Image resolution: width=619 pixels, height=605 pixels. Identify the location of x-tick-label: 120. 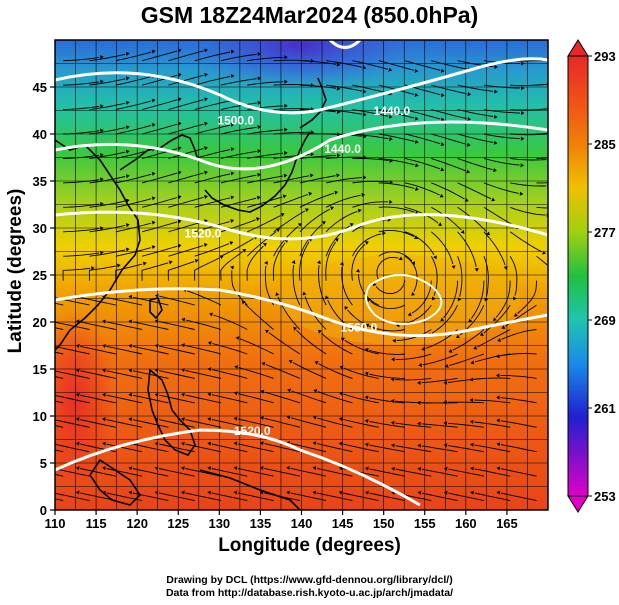
(137, 523).